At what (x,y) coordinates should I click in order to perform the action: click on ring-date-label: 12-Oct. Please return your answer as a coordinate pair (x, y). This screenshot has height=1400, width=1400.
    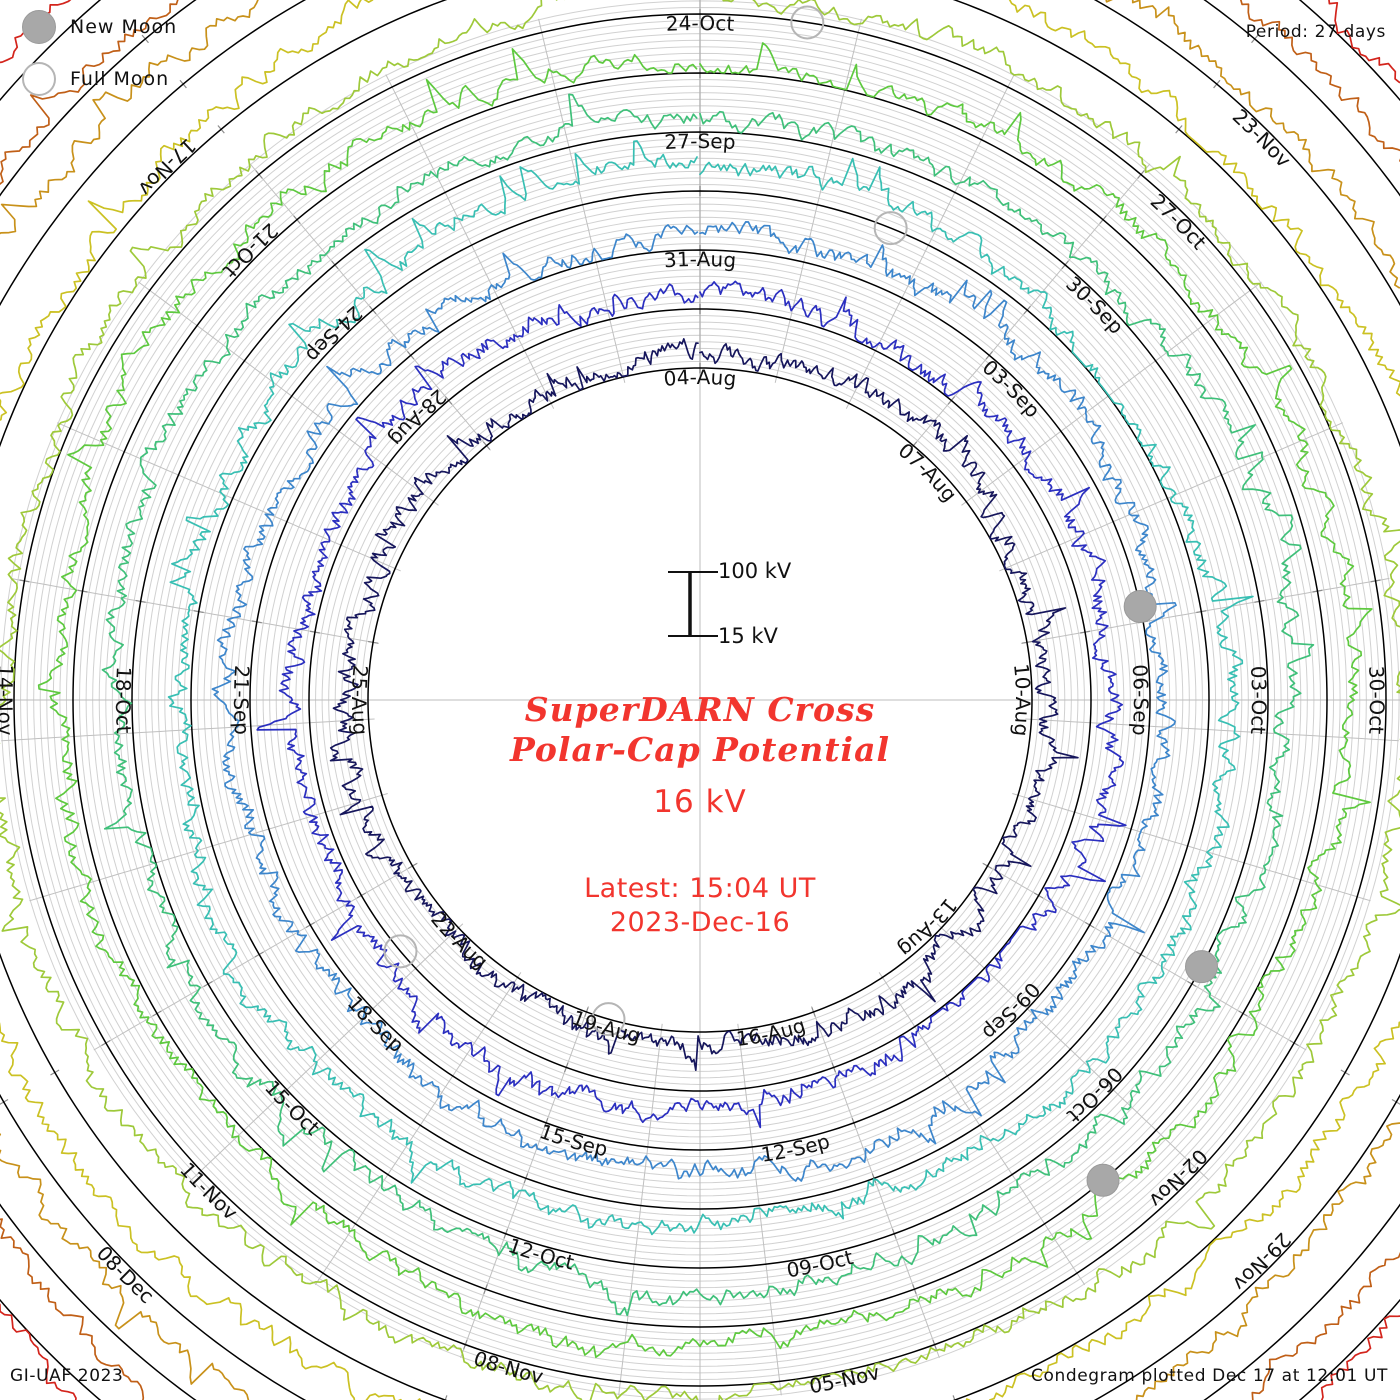
    Looking at the image, I should click on (540, 1254).